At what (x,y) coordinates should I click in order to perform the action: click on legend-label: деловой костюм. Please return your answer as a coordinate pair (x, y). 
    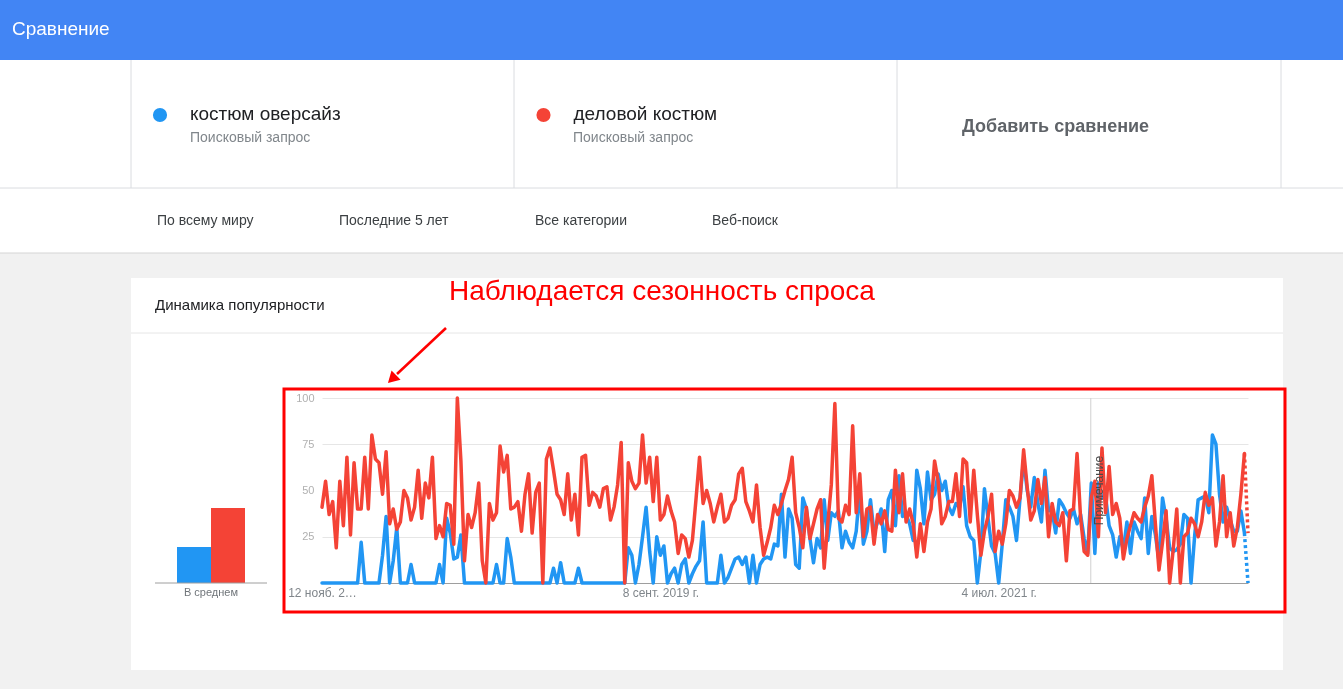
    Looking at the image, I should click on (645, 113).